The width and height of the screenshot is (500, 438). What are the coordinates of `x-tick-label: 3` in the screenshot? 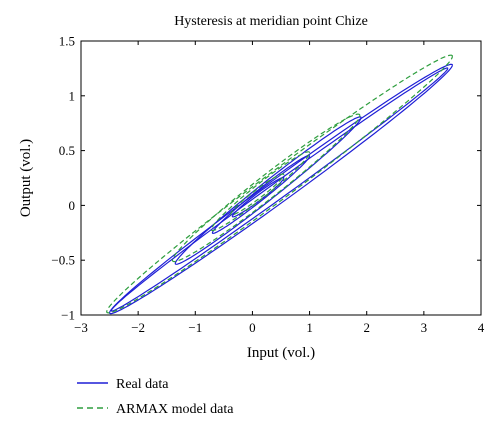 It's located at (424, 327).